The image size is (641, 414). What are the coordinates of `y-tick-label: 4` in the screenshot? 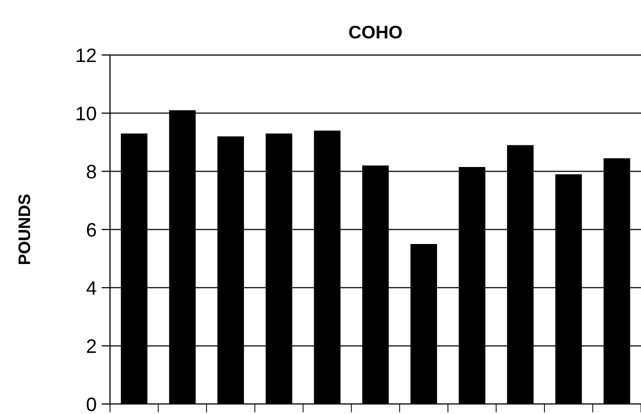 It's located at (91, 288).